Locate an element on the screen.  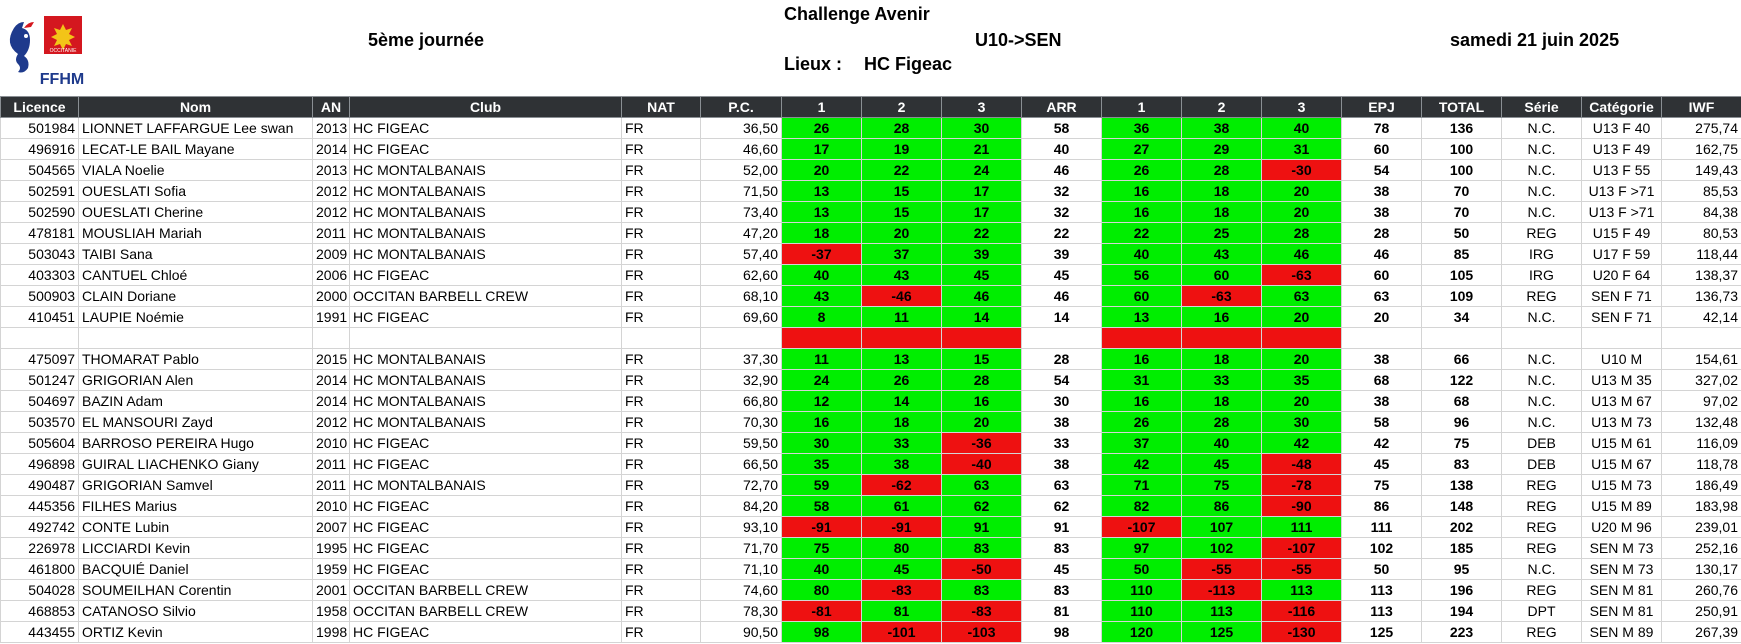
year-cell: 1998 is located at coordinates (331, 632).